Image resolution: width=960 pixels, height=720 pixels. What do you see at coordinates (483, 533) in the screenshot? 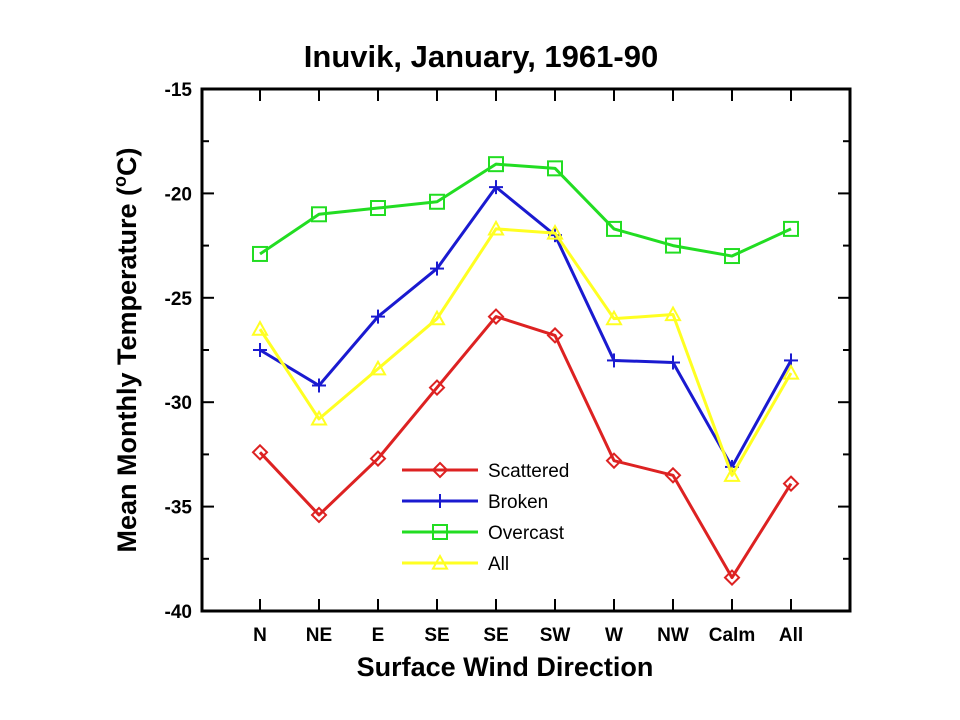
I see `legend-item-overcast: Overcast` at bounding box center [483, 533].